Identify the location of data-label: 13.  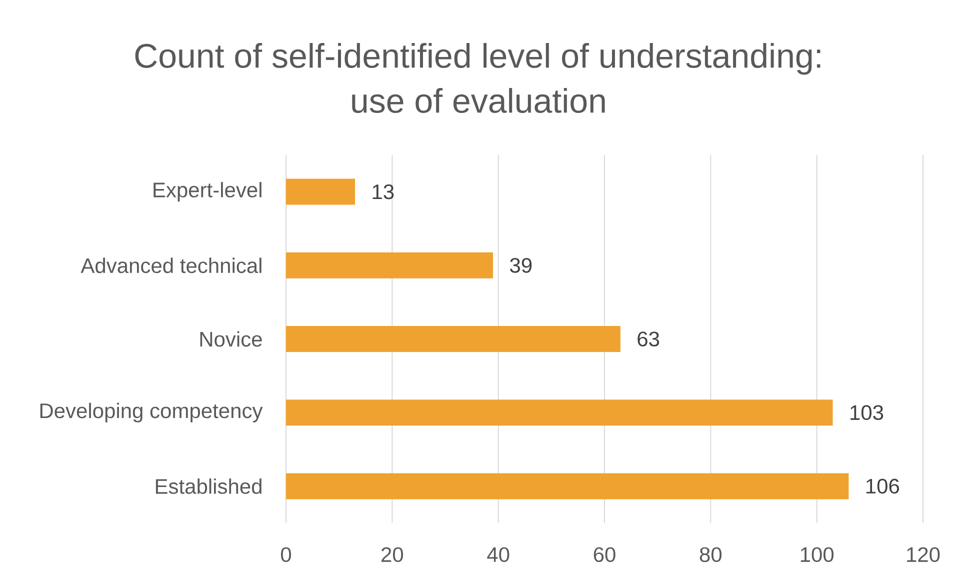
(383, 192).